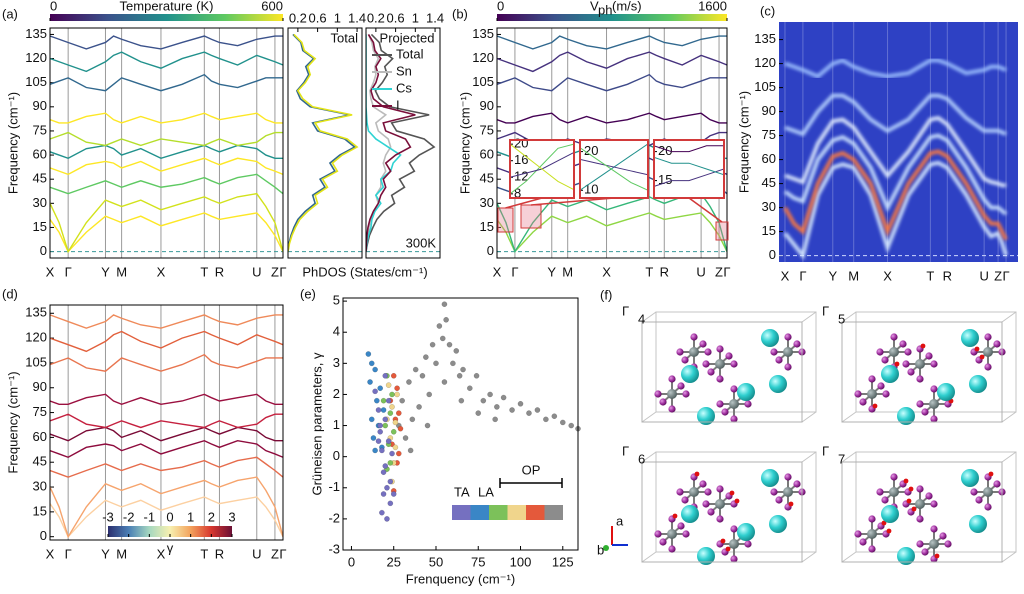 This screenshot has width=1024, height=594. Describe the element at coordinates (767, 10) in the screenshot. I see `panel-label: (c)` at that location.